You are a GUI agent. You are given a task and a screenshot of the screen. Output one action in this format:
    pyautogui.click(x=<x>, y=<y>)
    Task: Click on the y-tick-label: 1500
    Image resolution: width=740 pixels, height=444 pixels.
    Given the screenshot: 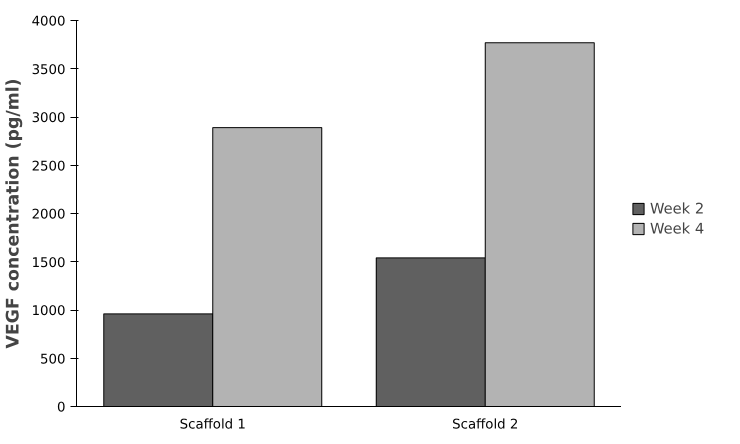 What is the action you would take?
    pyautogui.click(x=49, y=263)
    